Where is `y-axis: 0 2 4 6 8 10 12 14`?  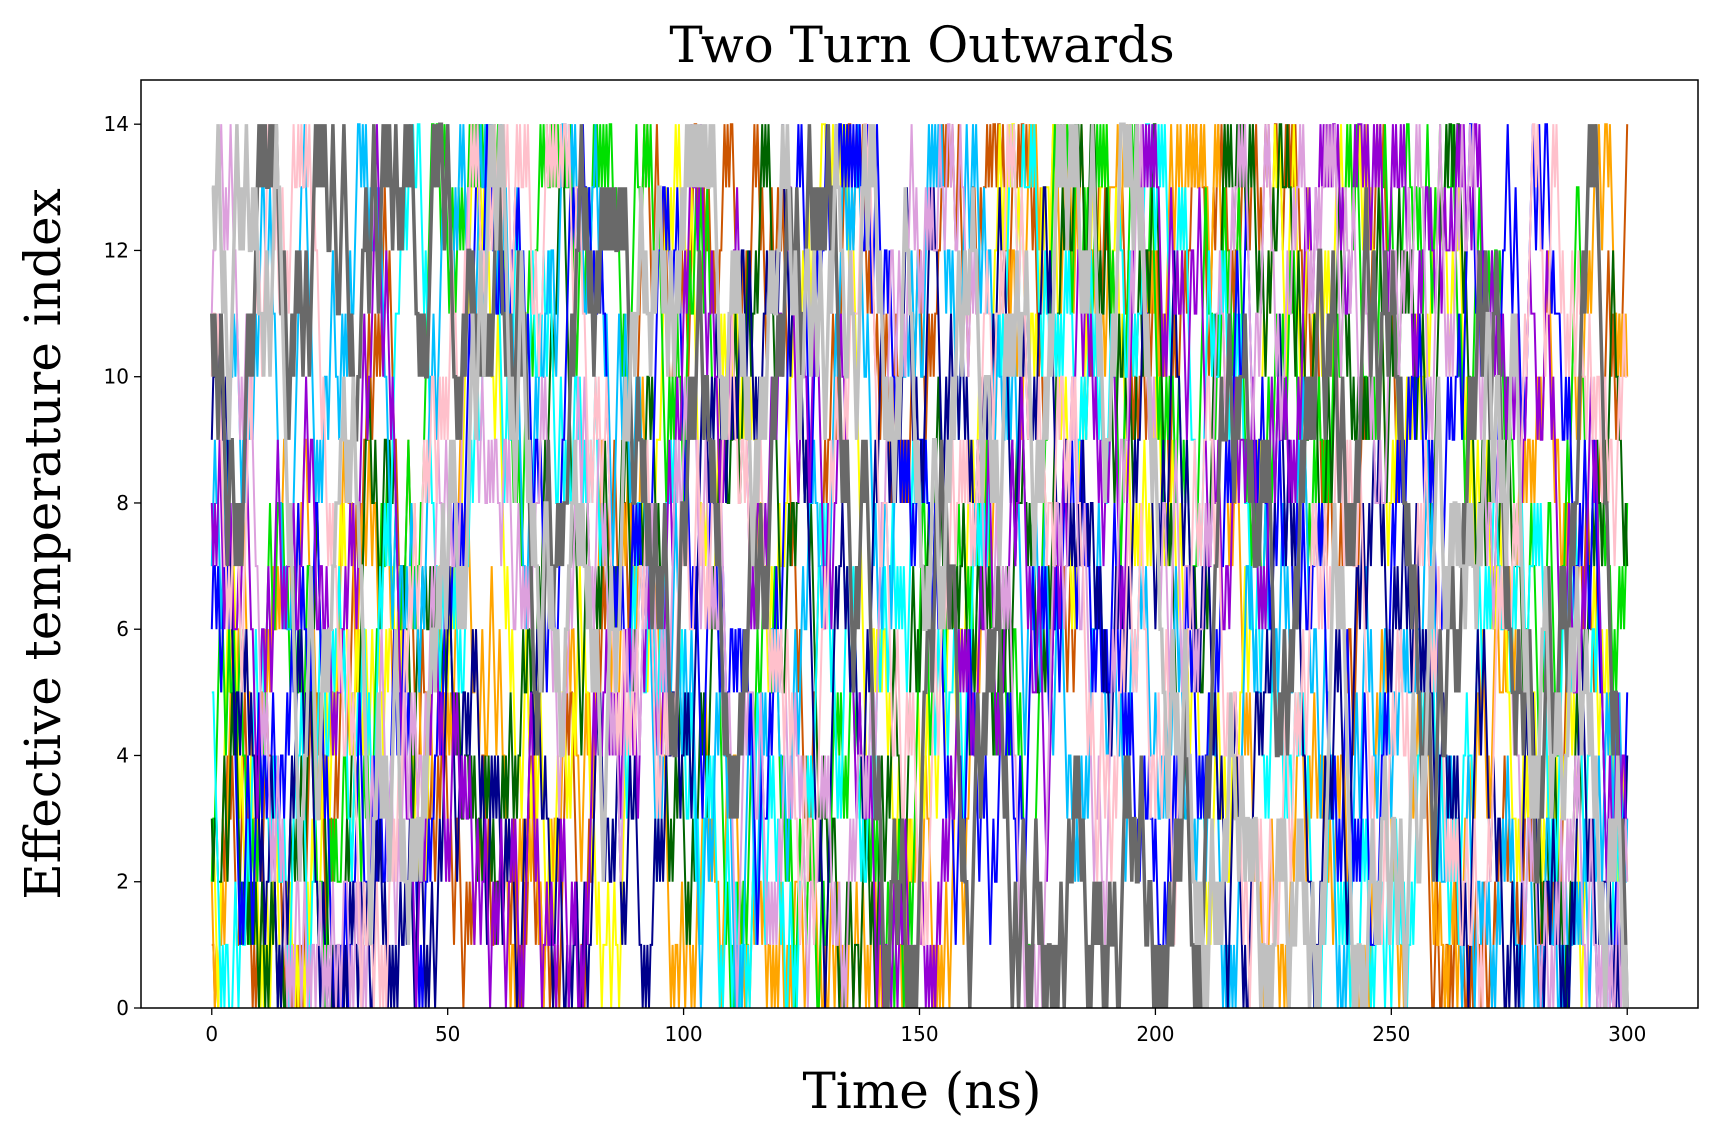 y-axis: 0 2 4 6 8 10 12 14 is located at coordinates (122, 566).